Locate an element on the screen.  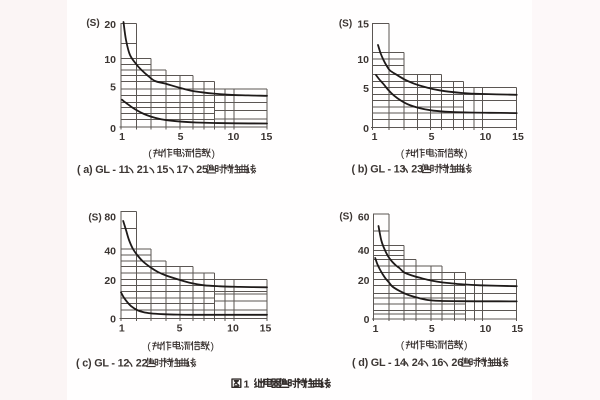
svg-text: 16 is located at coordinates (438, 363).